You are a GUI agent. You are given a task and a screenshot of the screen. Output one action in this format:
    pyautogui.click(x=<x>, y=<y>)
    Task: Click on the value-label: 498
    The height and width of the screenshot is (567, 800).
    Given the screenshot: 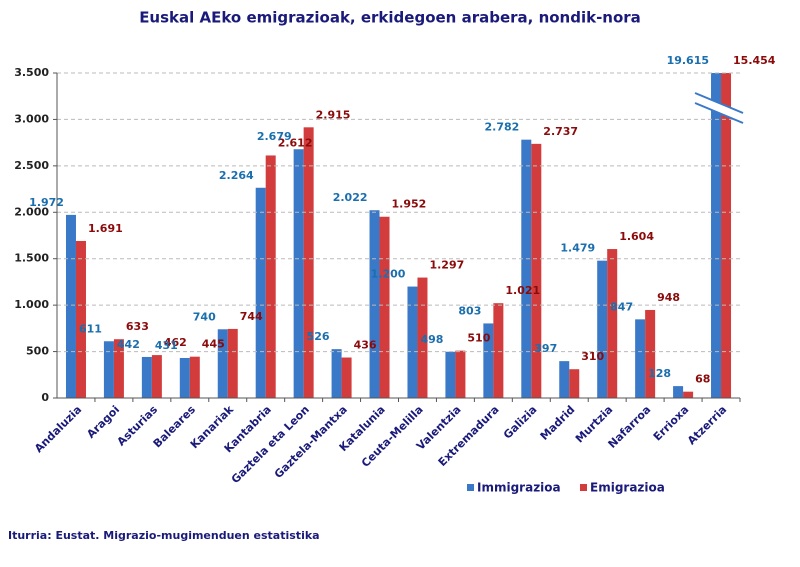 What is the action you would take?
    pyautogui.click(x=431, y=339)
    